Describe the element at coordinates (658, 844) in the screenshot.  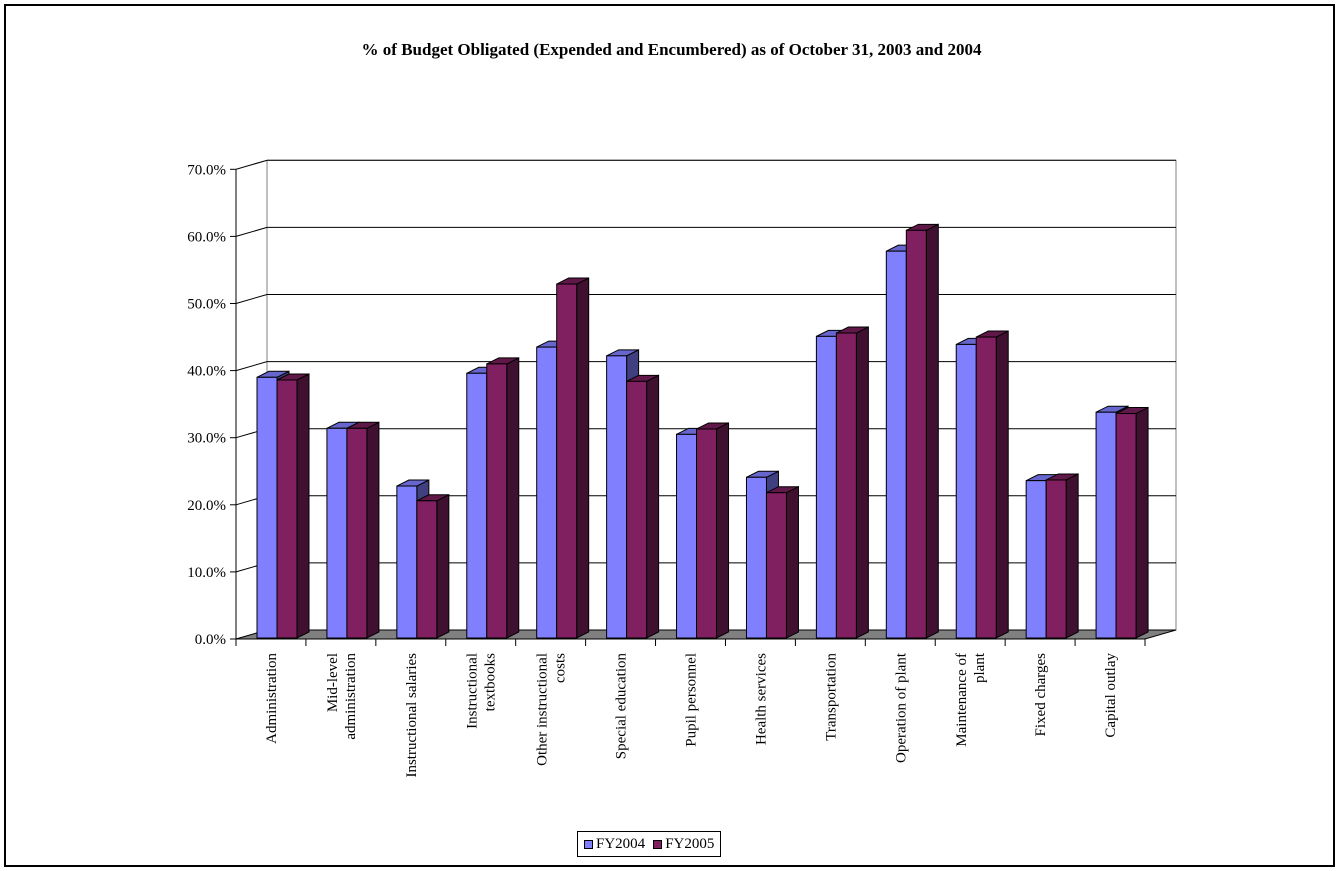
I see `legend-swatch-fy2005` at that location.